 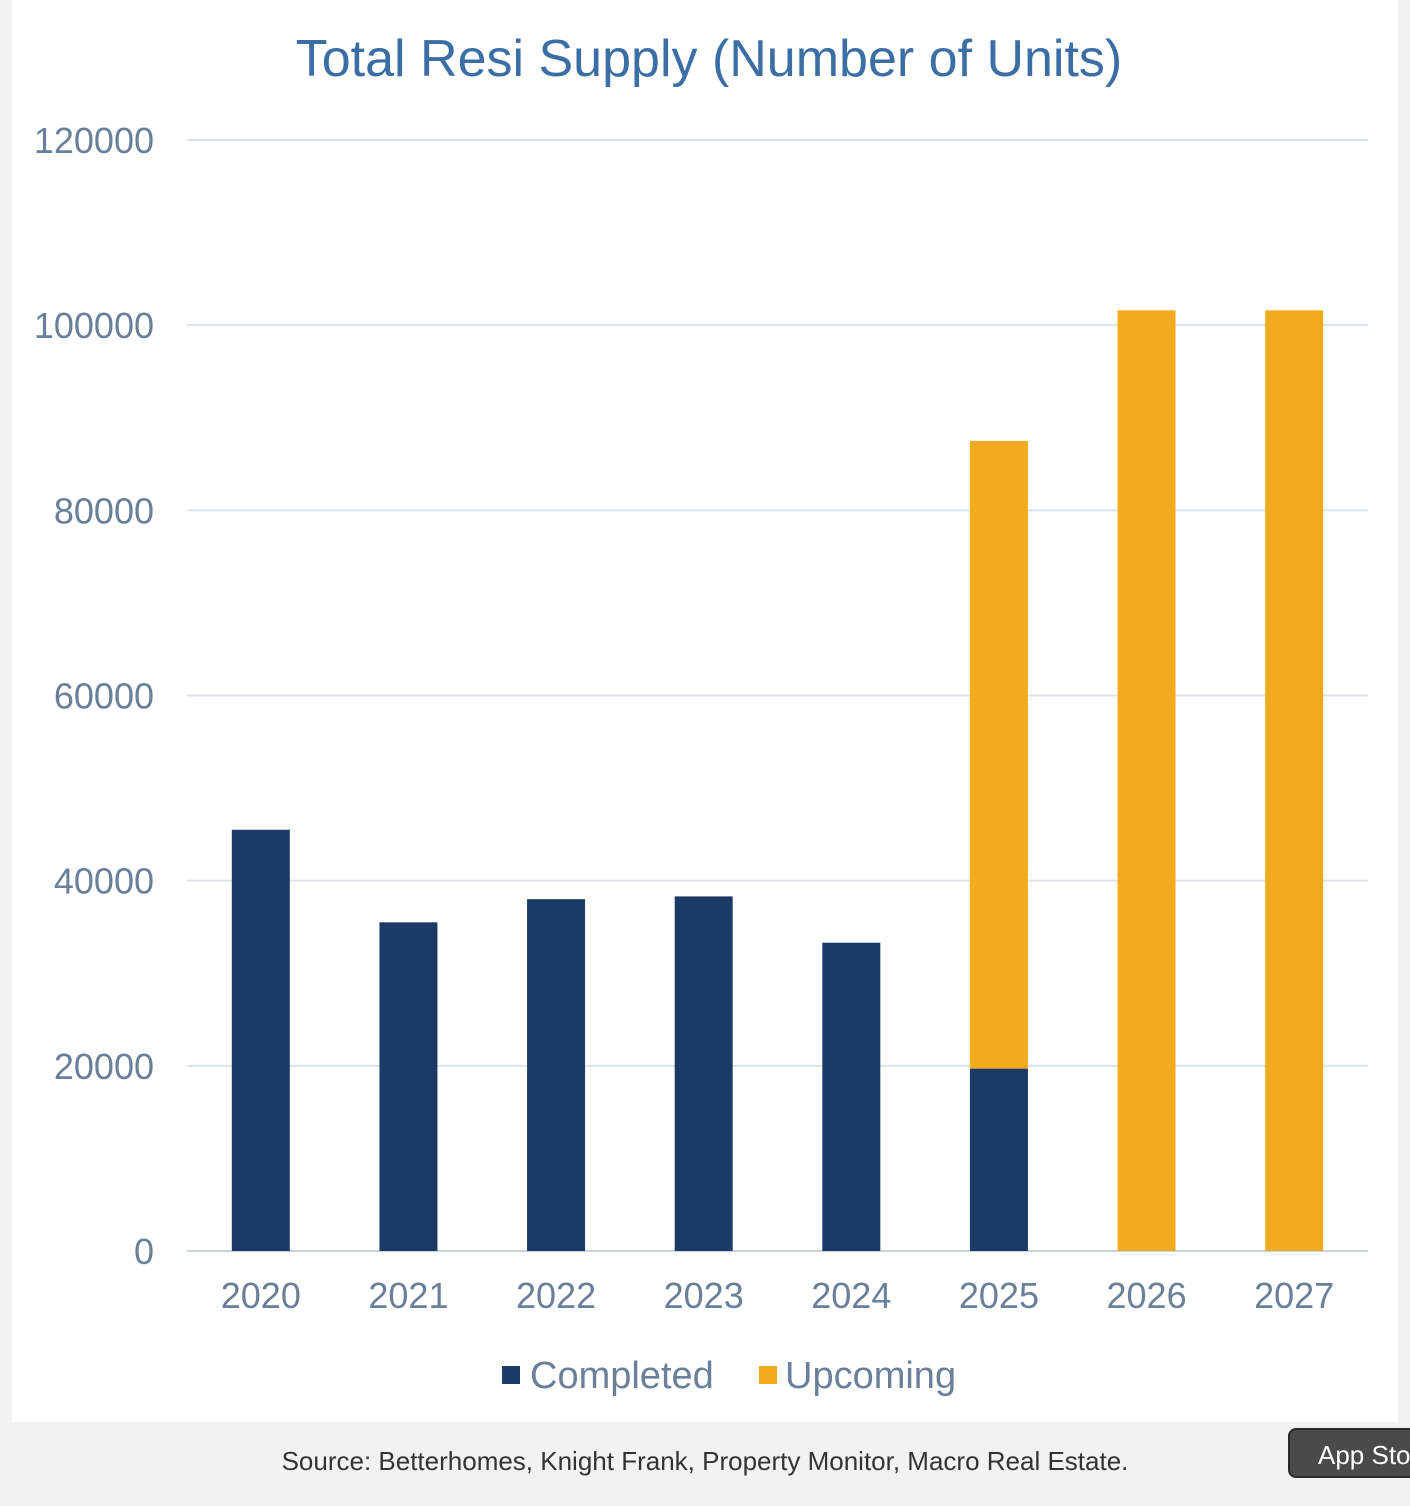 What do you see at coordinates (94, 325) in the screenshot?
I see `y-tick-label: 100000` at bounding box center [94, 325].